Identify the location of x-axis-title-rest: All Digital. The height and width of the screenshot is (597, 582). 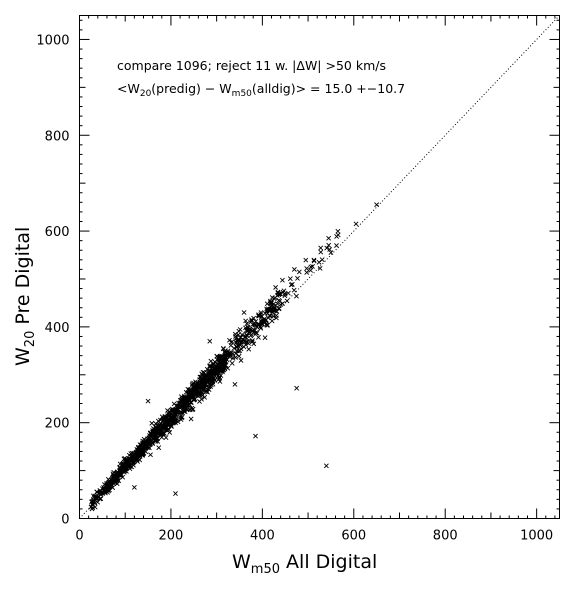
(328, 562).